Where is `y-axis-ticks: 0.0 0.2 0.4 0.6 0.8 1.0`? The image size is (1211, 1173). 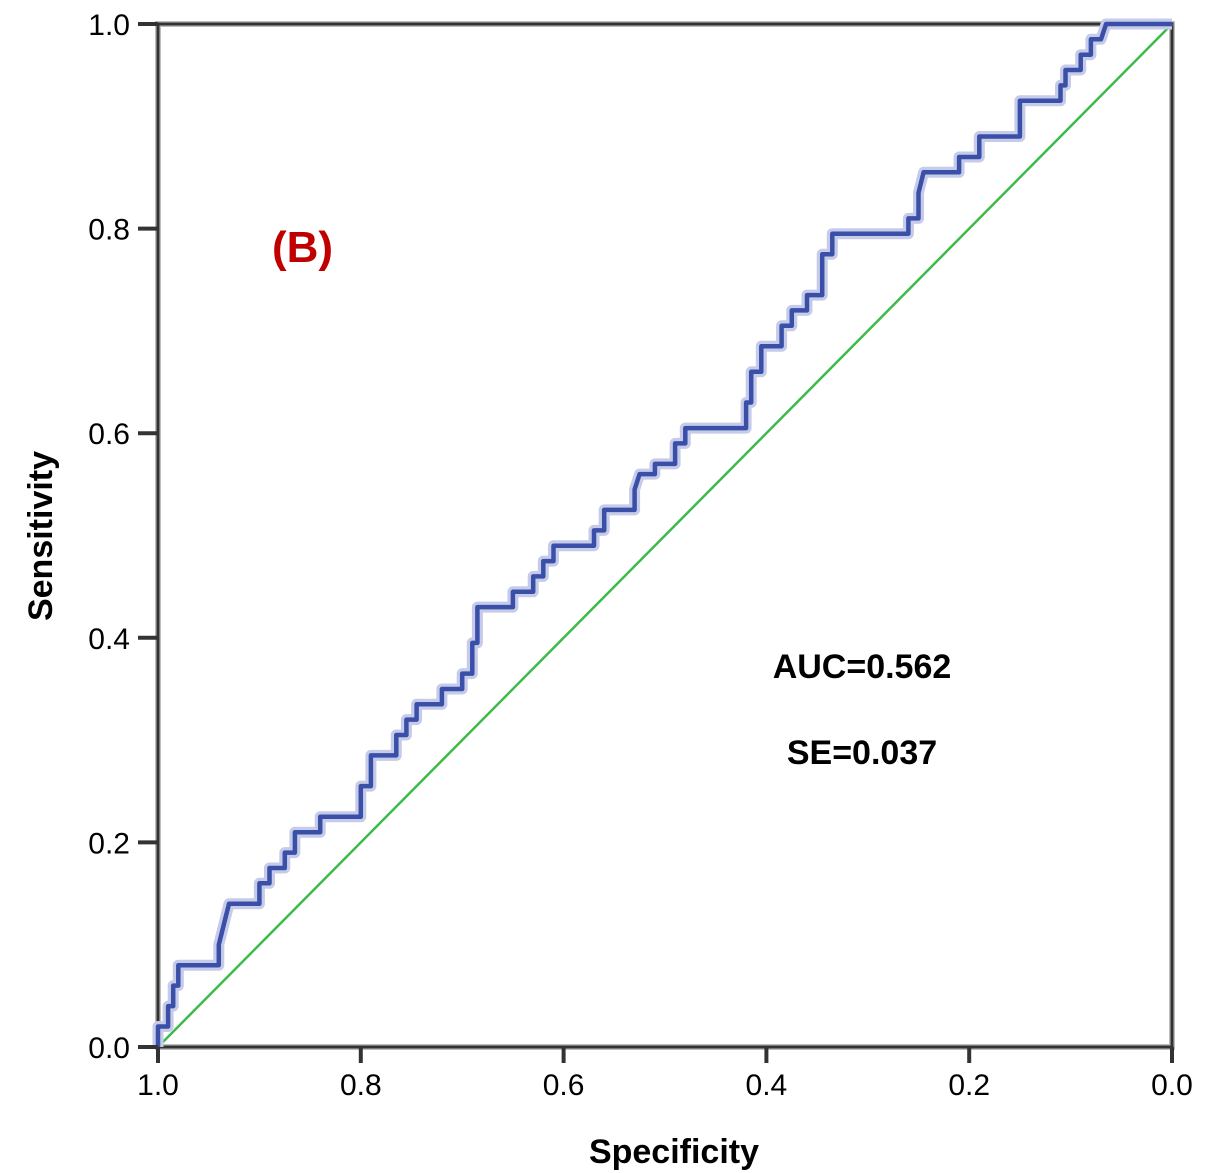 y-axis-ticks: 0.0 0.2 0.4 0.6 0.8 1.0 is located at coordinates (123, 537).